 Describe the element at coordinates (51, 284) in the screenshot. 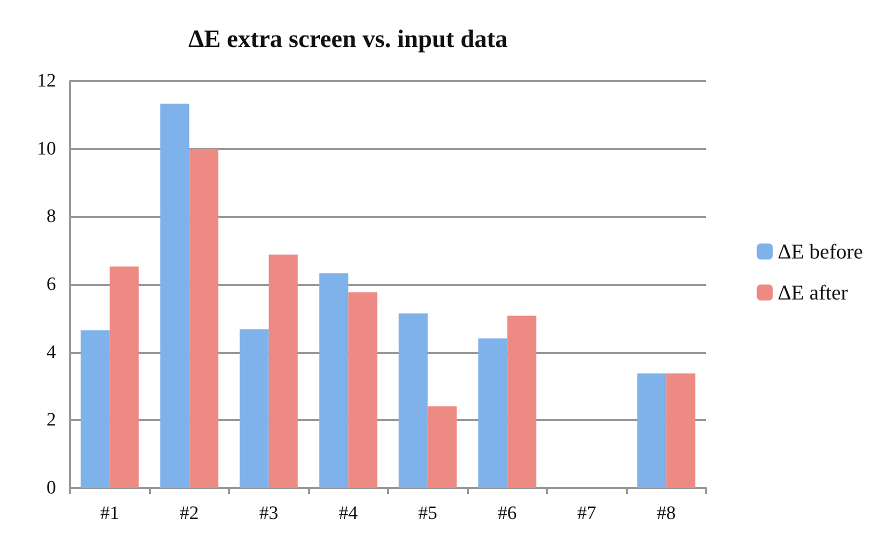

I see `y-tick-label: 6` at that location.